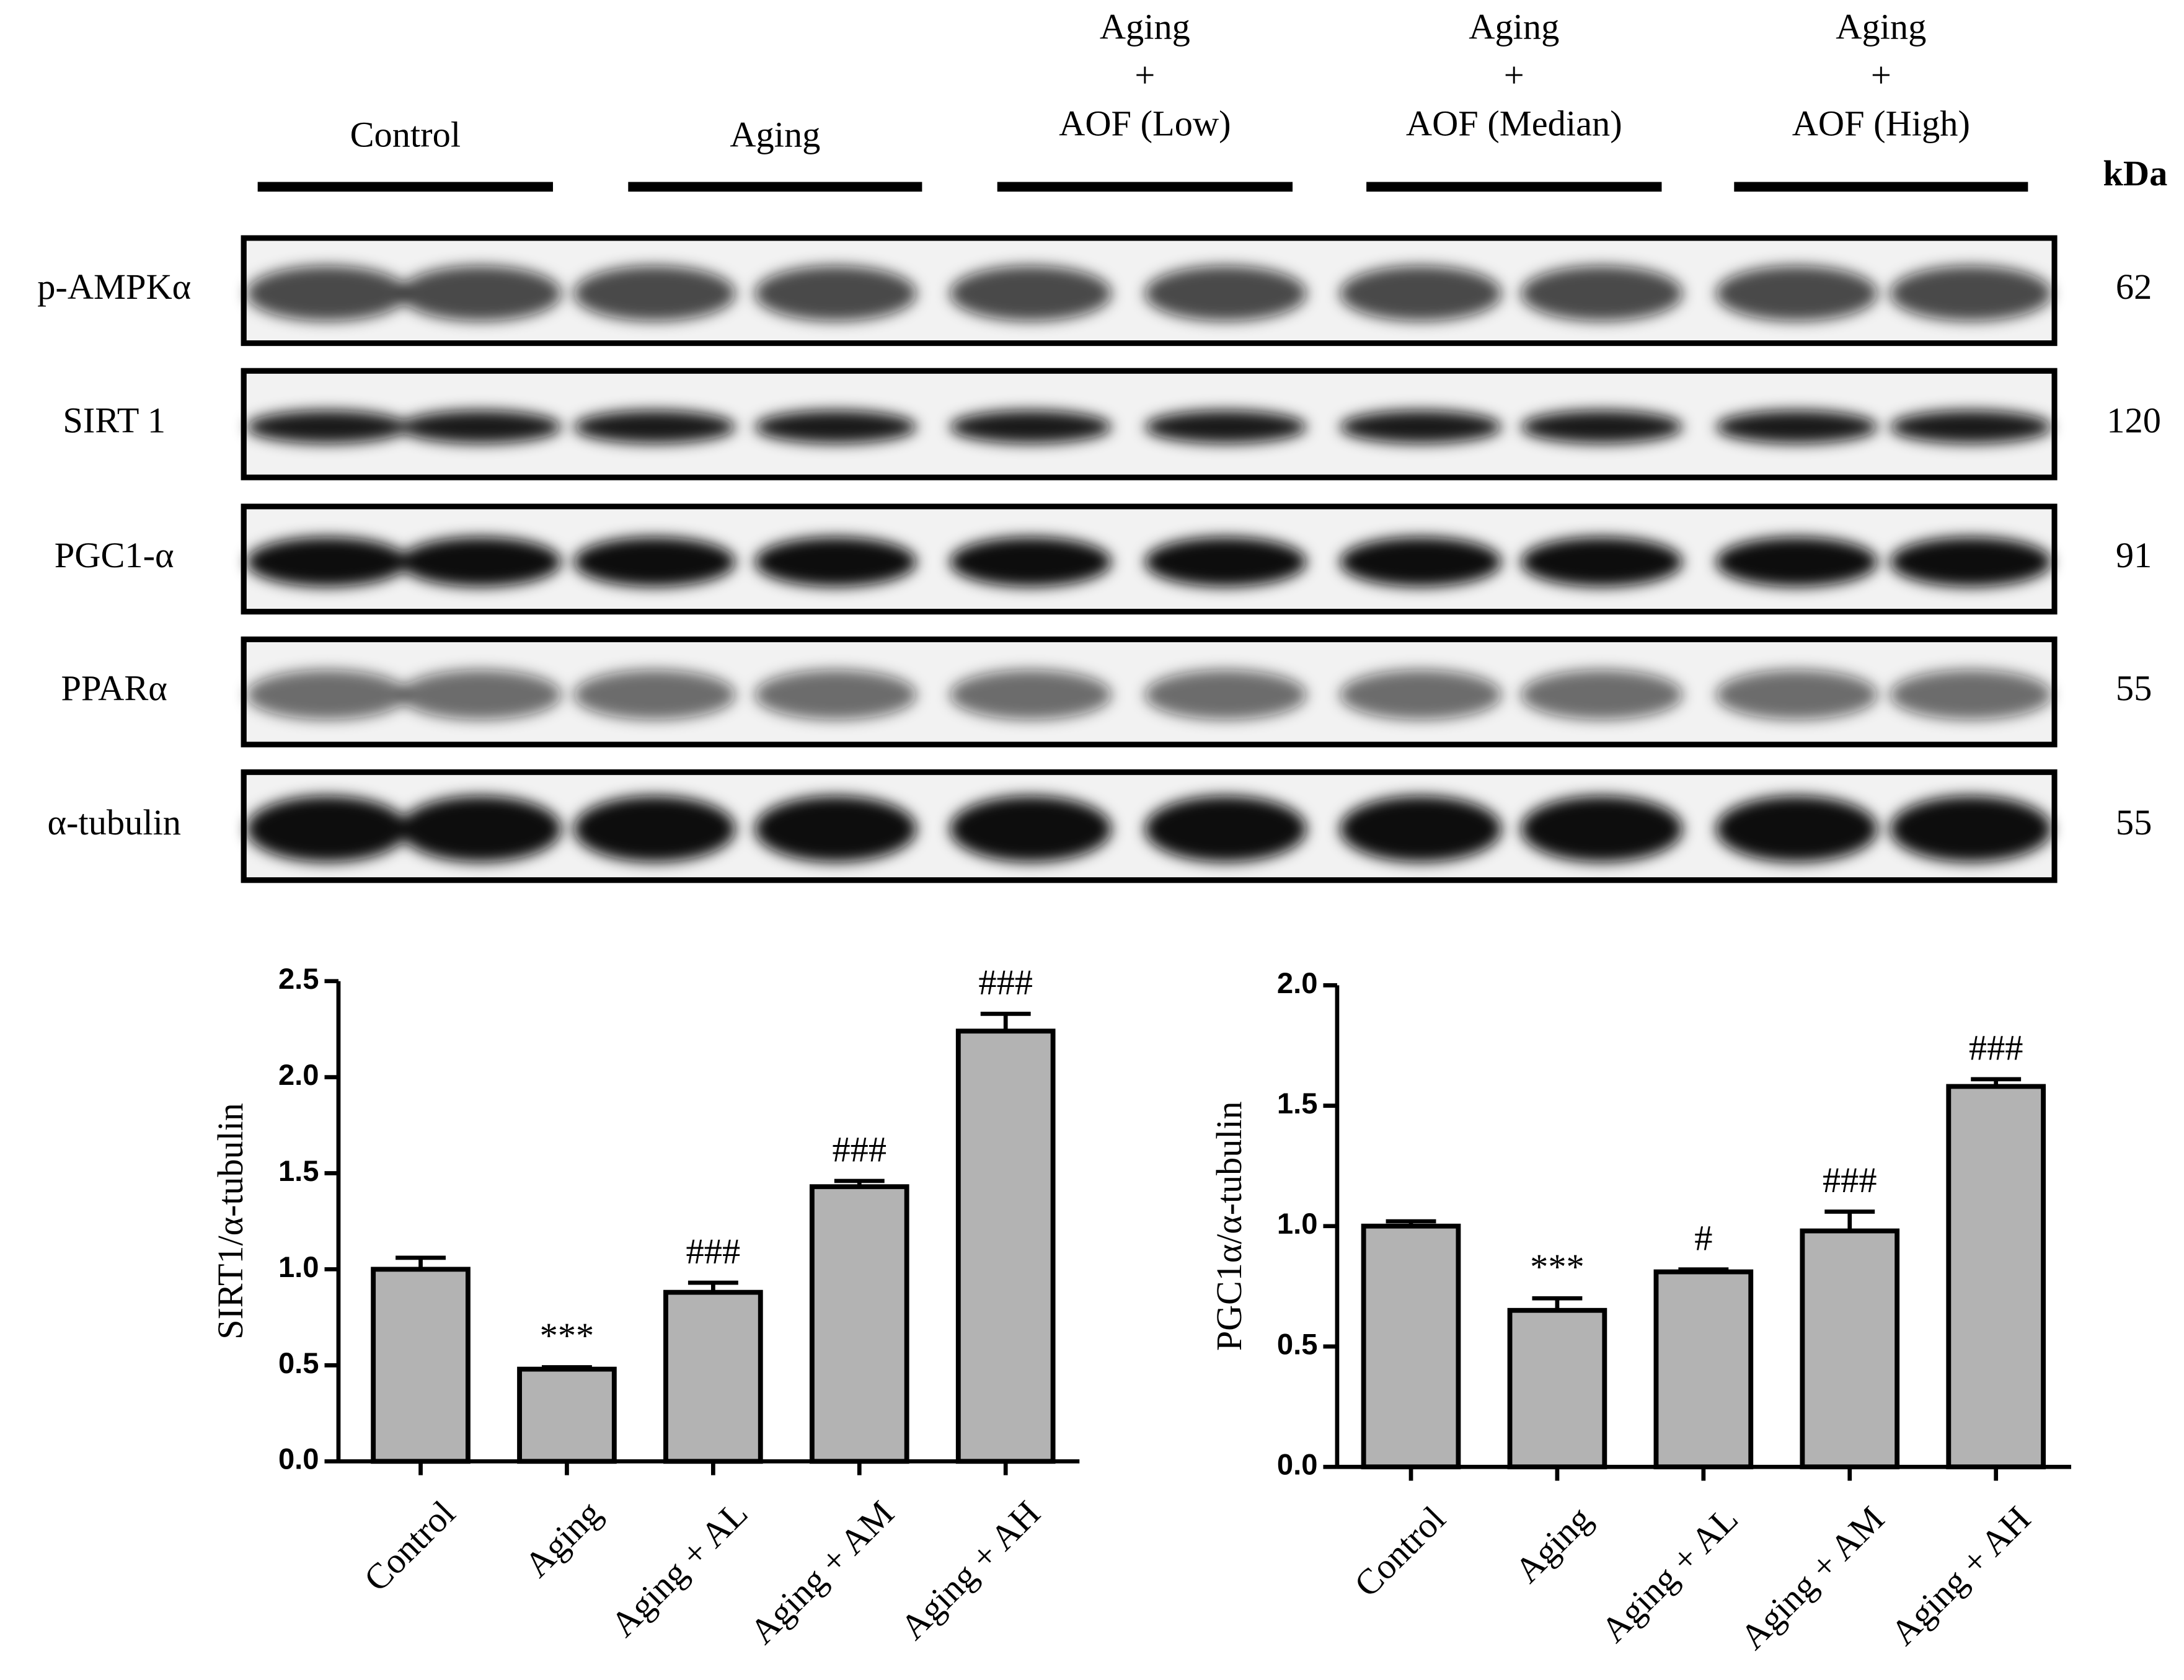 Image resolution: width=2184 pixels, height=1680 pixels. I want to click on size-label: 55, so click(2134, 689).